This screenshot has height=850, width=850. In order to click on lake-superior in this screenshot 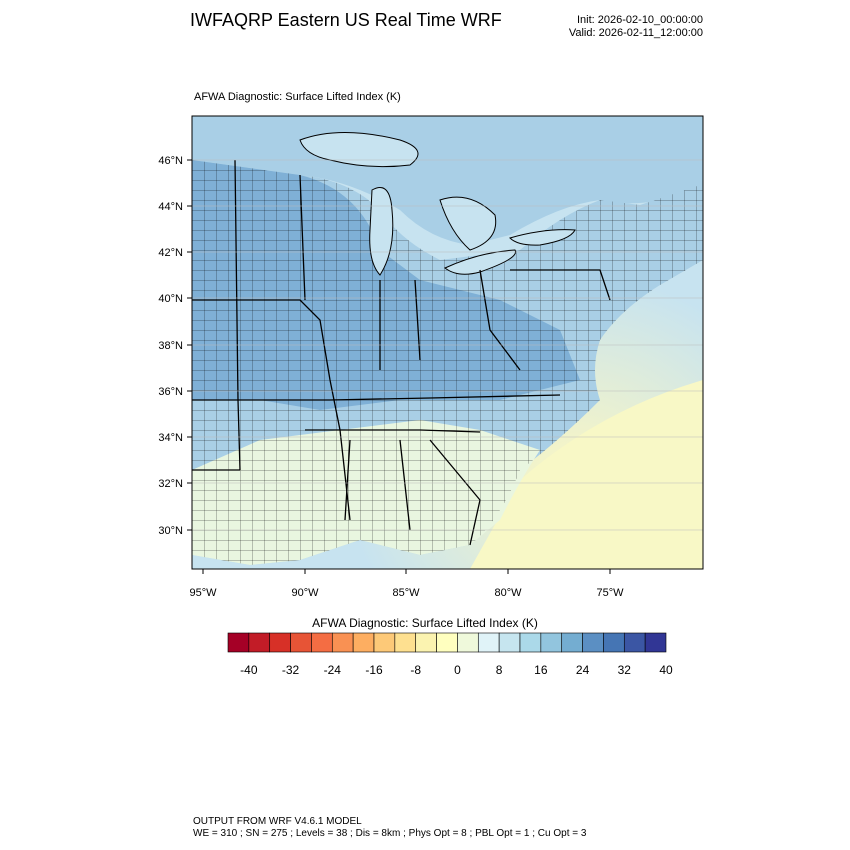, I will do `click(359, 150)`.